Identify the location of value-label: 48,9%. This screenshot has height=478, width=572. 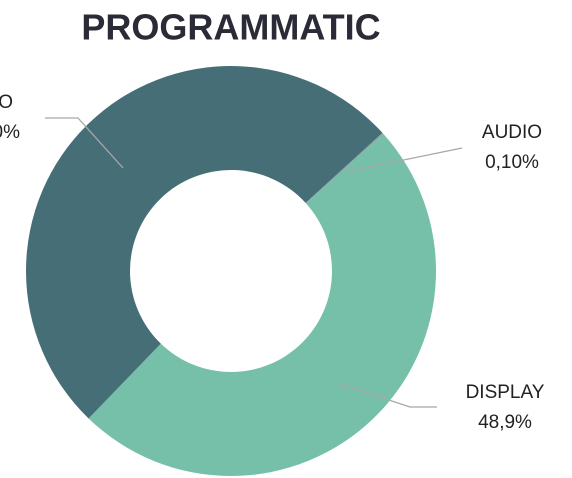
(505, 422).